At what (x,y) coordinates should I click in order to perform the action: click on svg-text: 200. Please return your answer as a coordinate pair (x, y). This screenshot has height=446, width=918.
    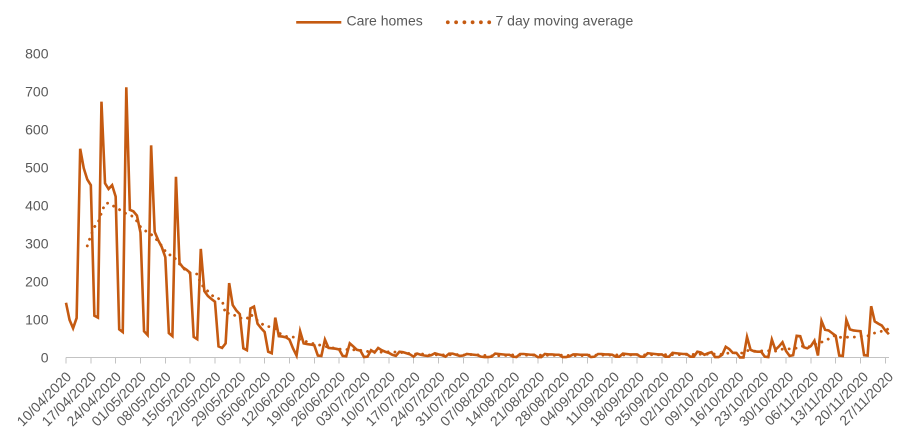
    Looking at the image, I should click on (37, 281).